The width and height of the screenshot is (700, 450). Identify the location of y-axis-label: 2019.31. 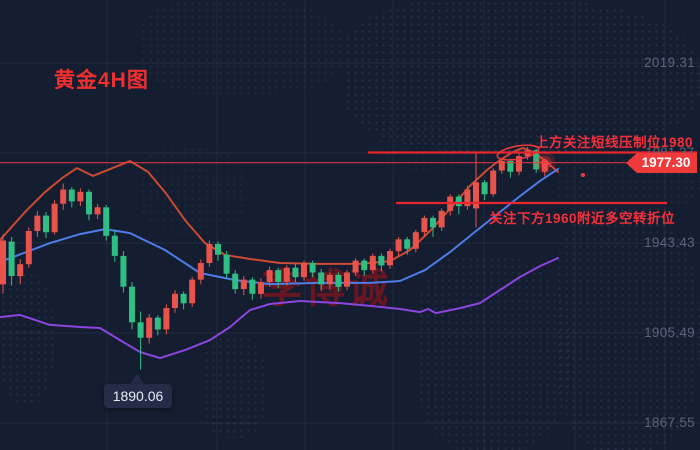
(669, 62).